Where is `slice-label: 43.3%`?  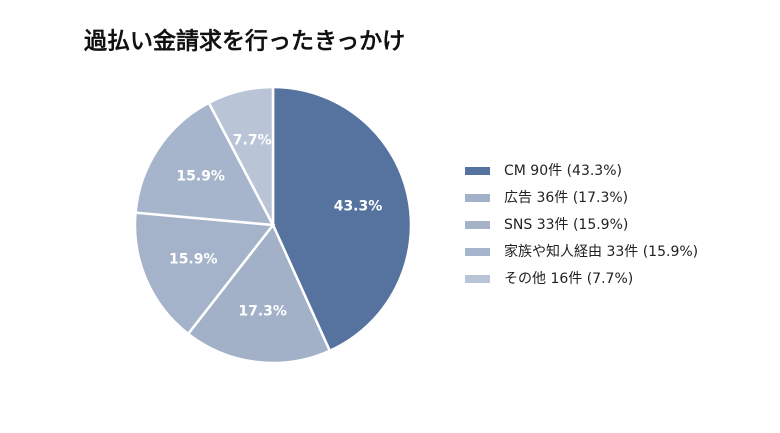
slice-label: 43.3% is located at coordinates (358, 207).